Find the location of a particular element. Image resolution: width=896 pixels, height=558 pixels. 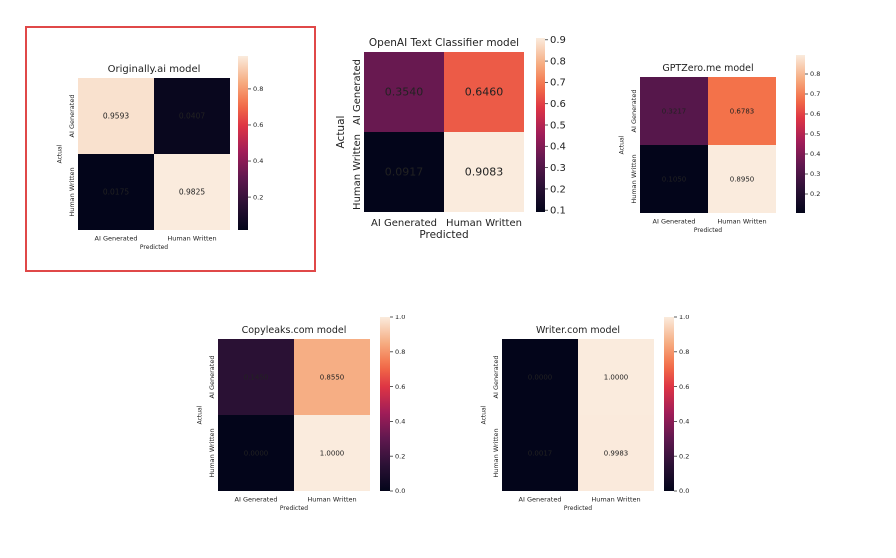

cell-value-label: 0.1450 is located at coordinates (256, 377).